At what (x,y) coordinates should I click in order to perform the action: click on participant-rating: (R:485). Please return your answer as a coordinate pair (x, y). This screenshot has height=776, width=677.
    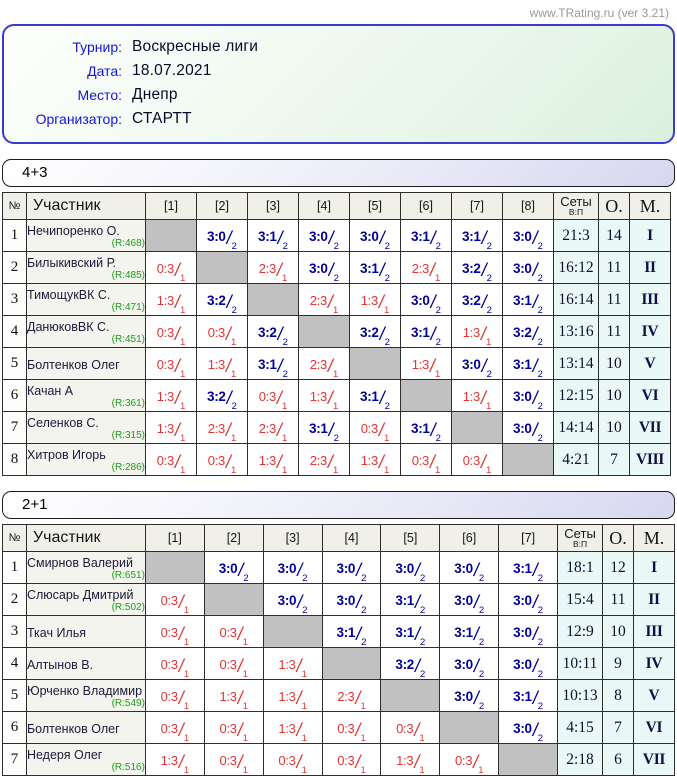
    Looking at the image, I should click on (128, 275).